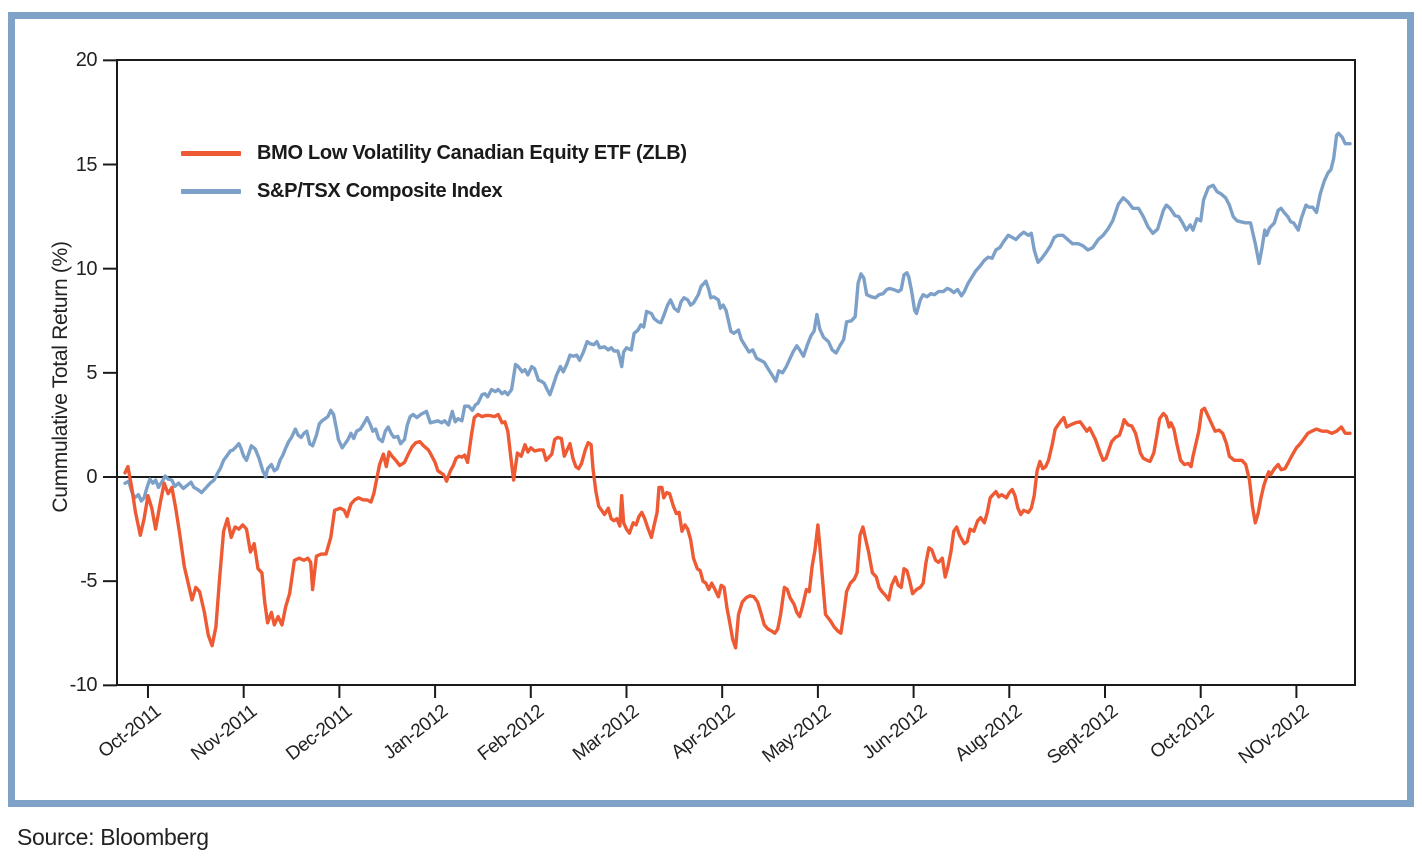 This screenshot has height=868, width=1422. Describe the element at coordinates (113, 837) in the screenshot. I see `source-note: Source: Bloomberg` at that location.